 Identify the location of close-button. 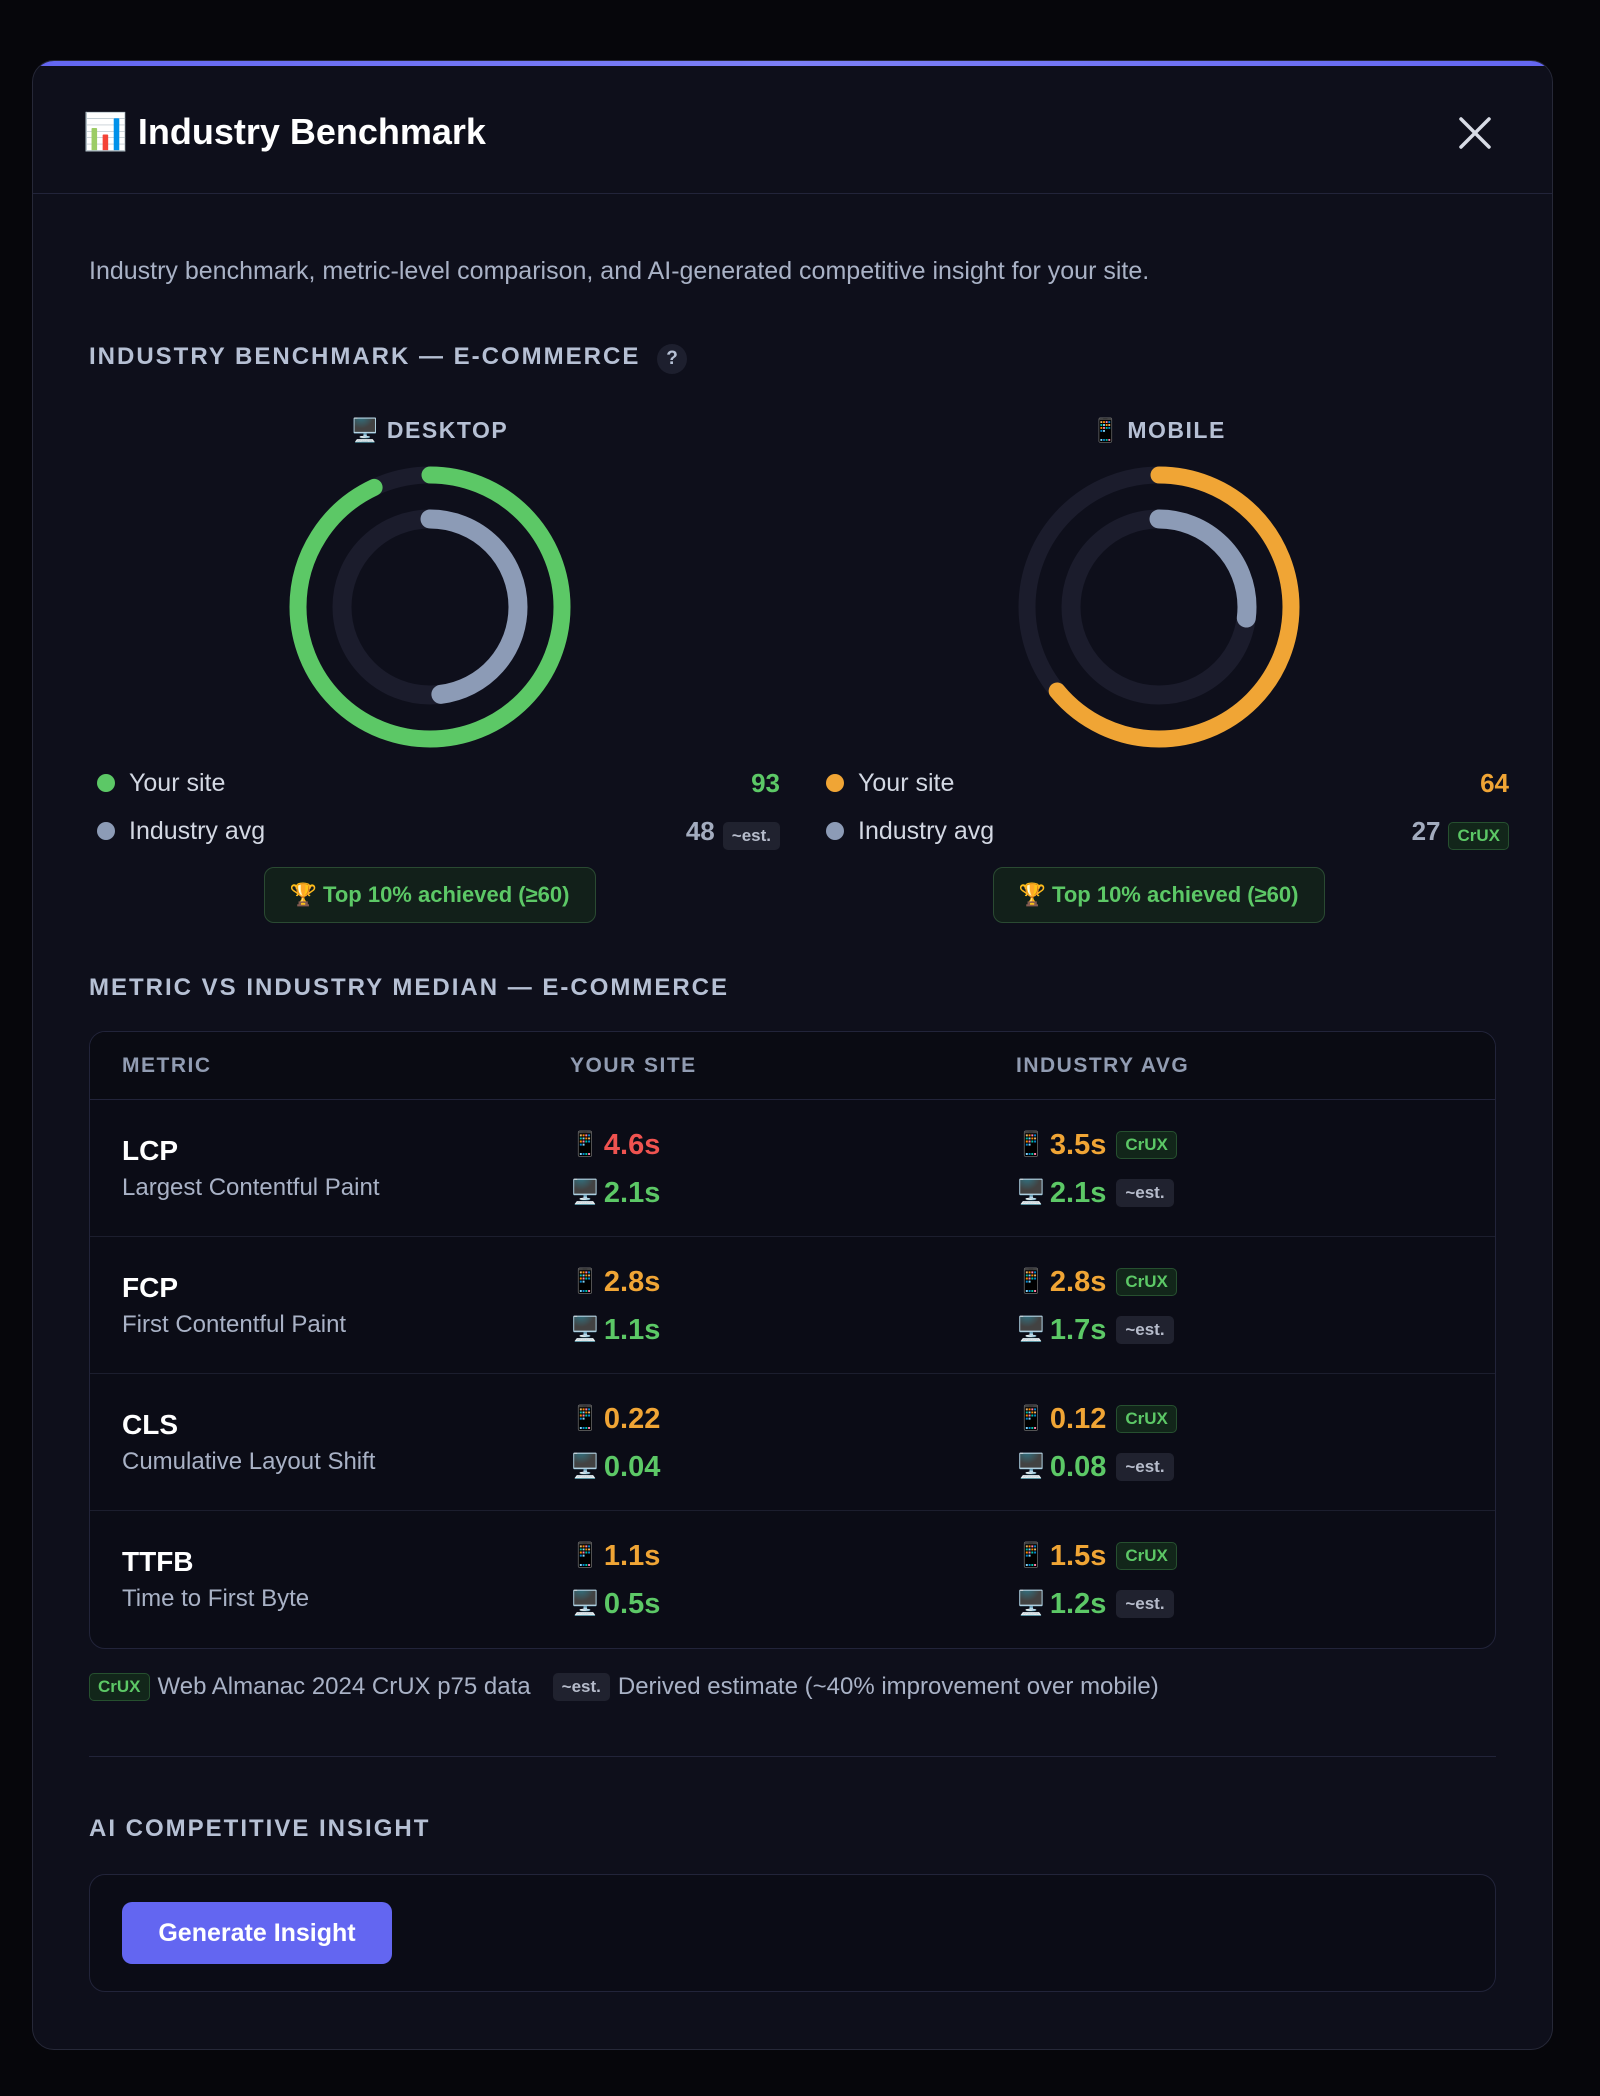
(1475, 133).